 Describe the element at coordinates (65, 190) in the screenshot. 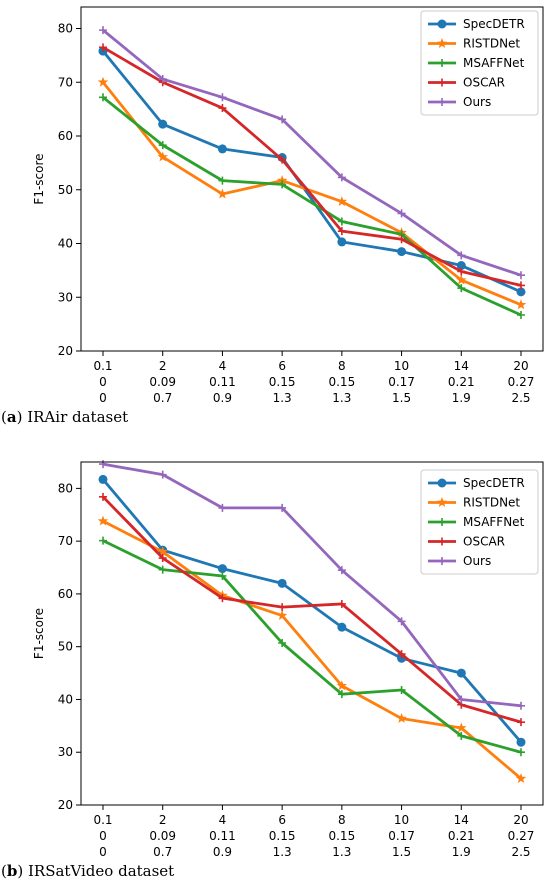

I see `y-tick-label: 50` at that location.